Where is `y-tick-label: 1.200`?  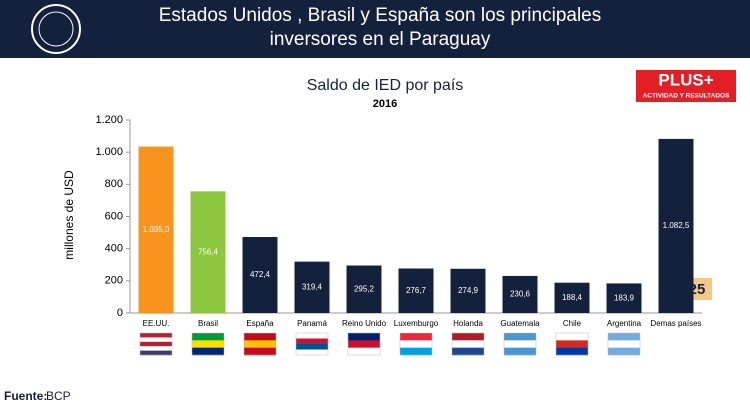
y-tick-label: 1.200 is located at coordinates (109, 120).